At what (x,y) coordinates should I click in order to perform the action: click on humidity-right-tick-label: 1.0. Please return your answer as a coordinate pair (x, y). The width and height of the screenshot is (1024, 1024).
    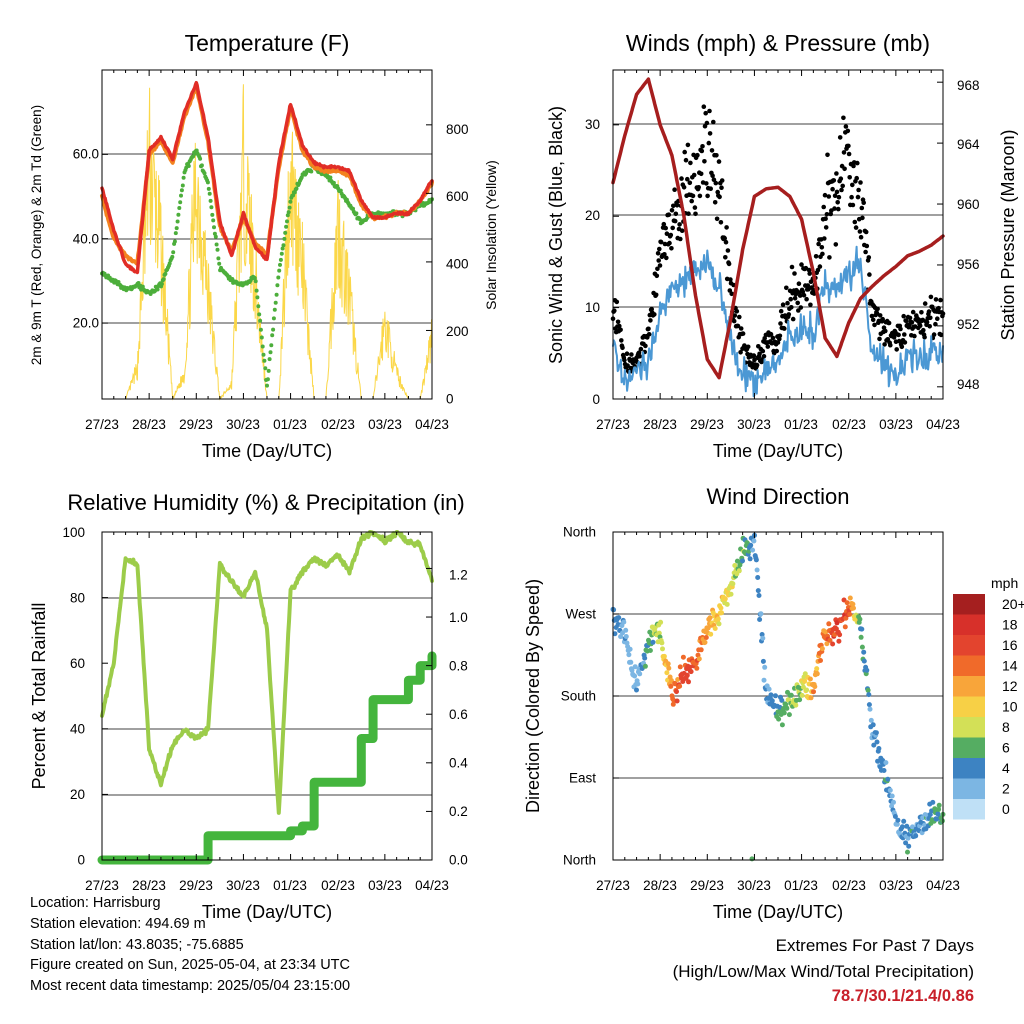
    Looking at the image, I should click on (458, 617).